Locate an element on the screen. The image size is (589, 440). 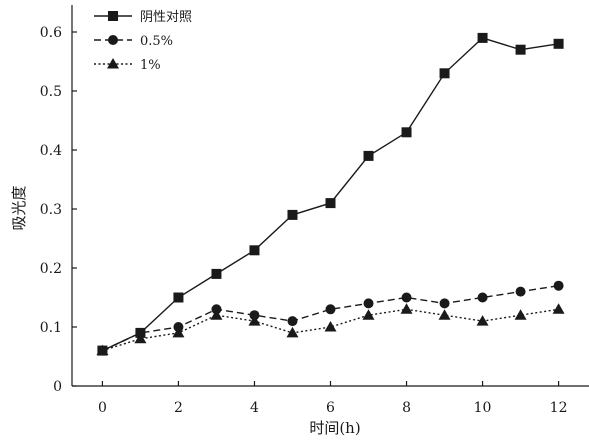
y-tick-label: 0.2 is located at coordinates (51, 269).